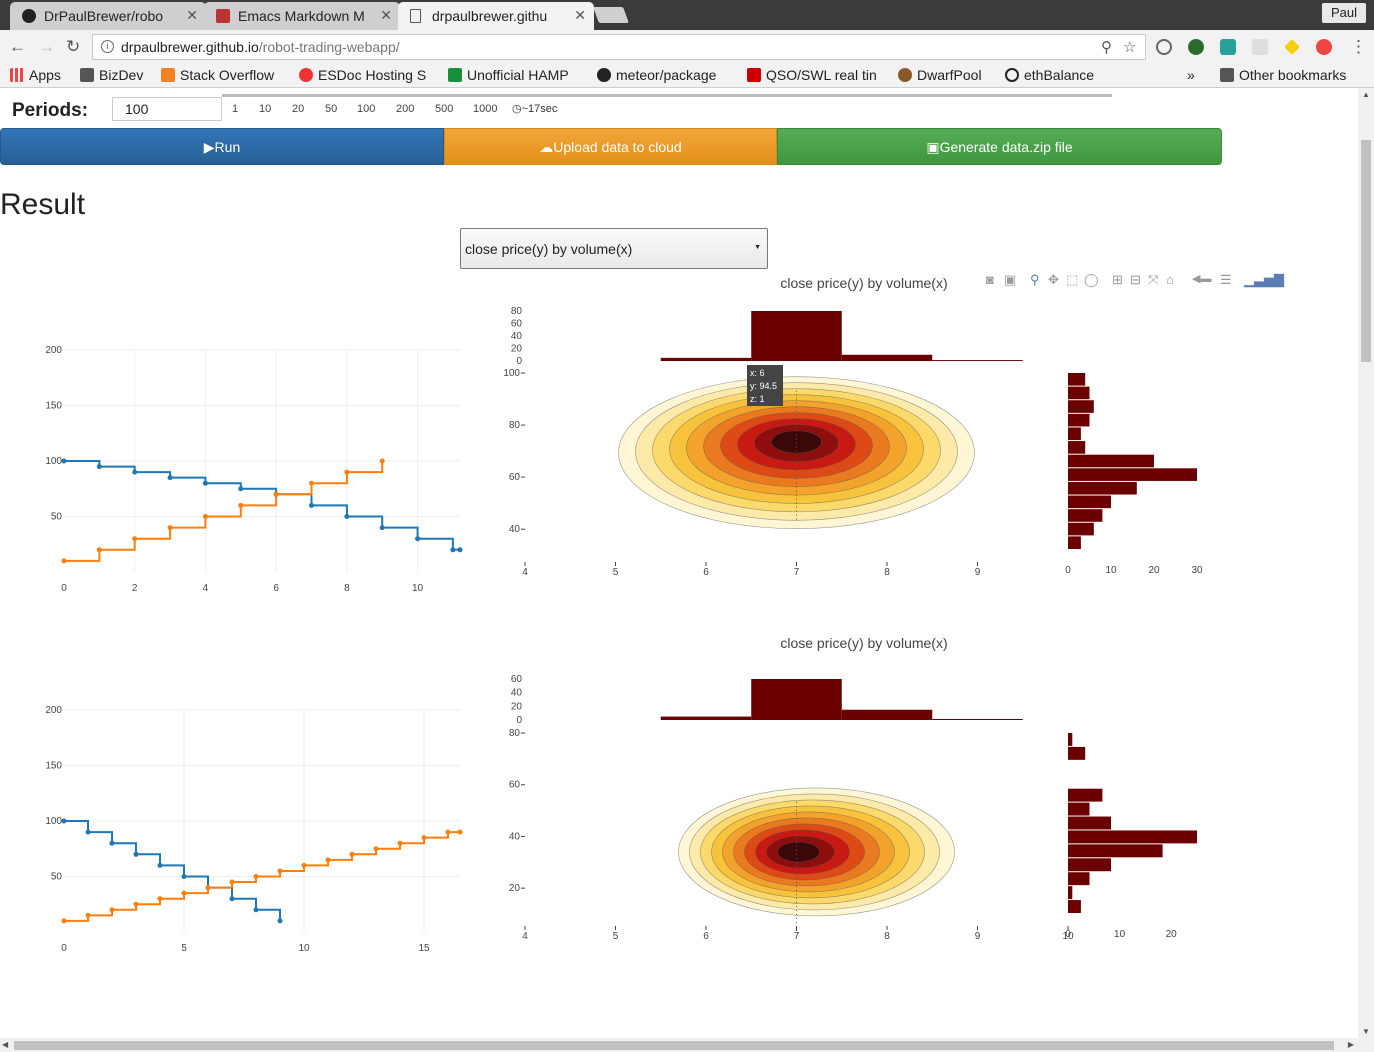  I want to click on period-button-20: 20, so click(298, 109).